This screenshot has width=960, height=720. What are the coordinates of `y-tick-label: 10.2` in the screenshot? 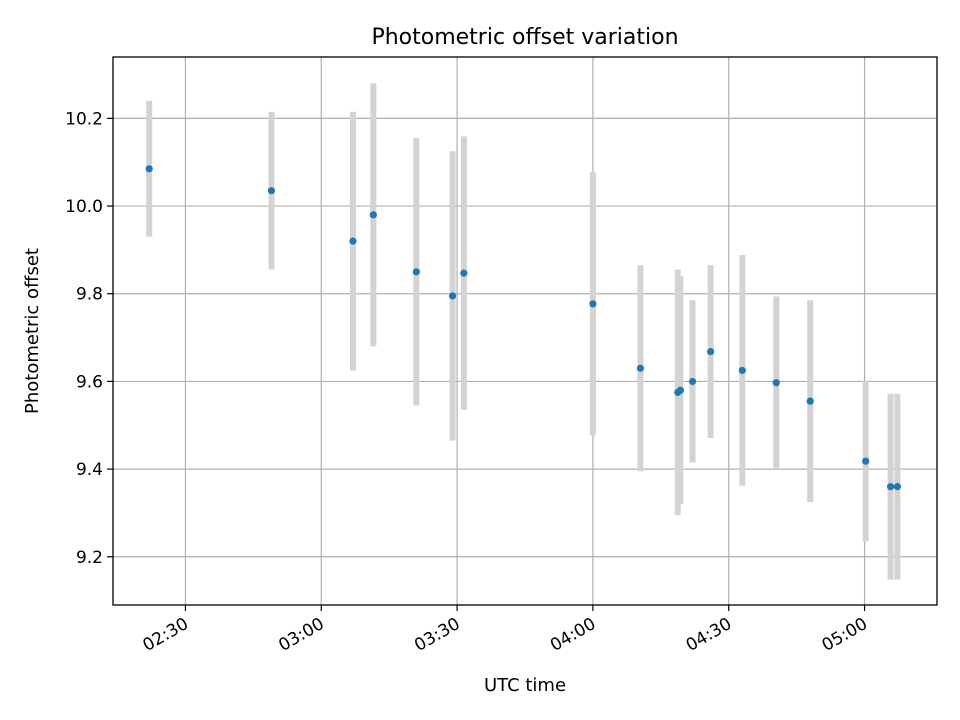 It's located at (84, 119).